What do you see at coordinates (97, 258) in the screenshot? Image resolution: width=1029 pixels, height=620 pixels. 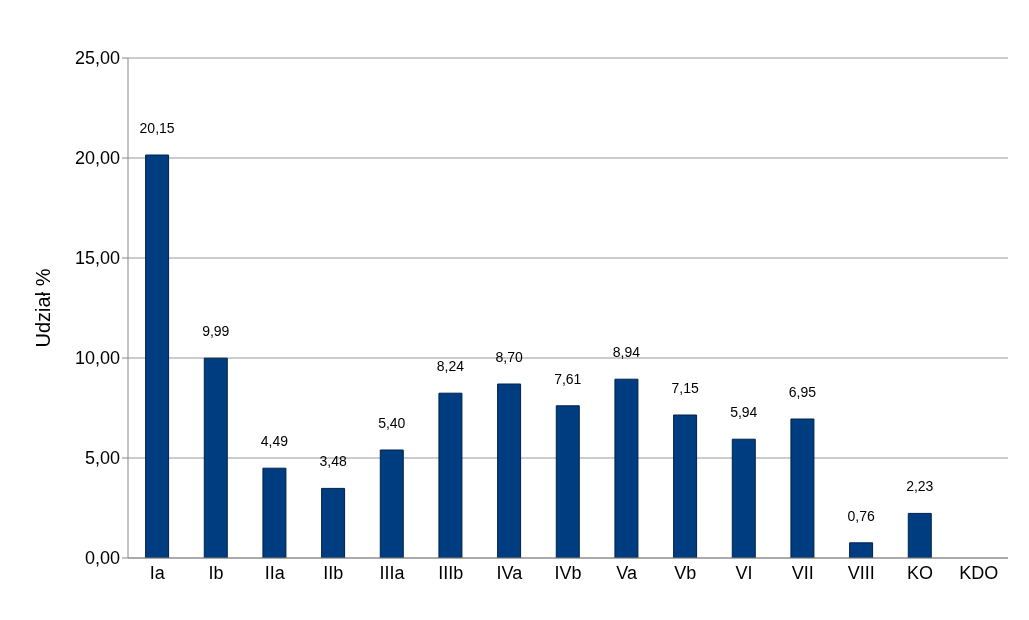 I see `y-tick-label: 15,00` at bounding box center [97, 258].